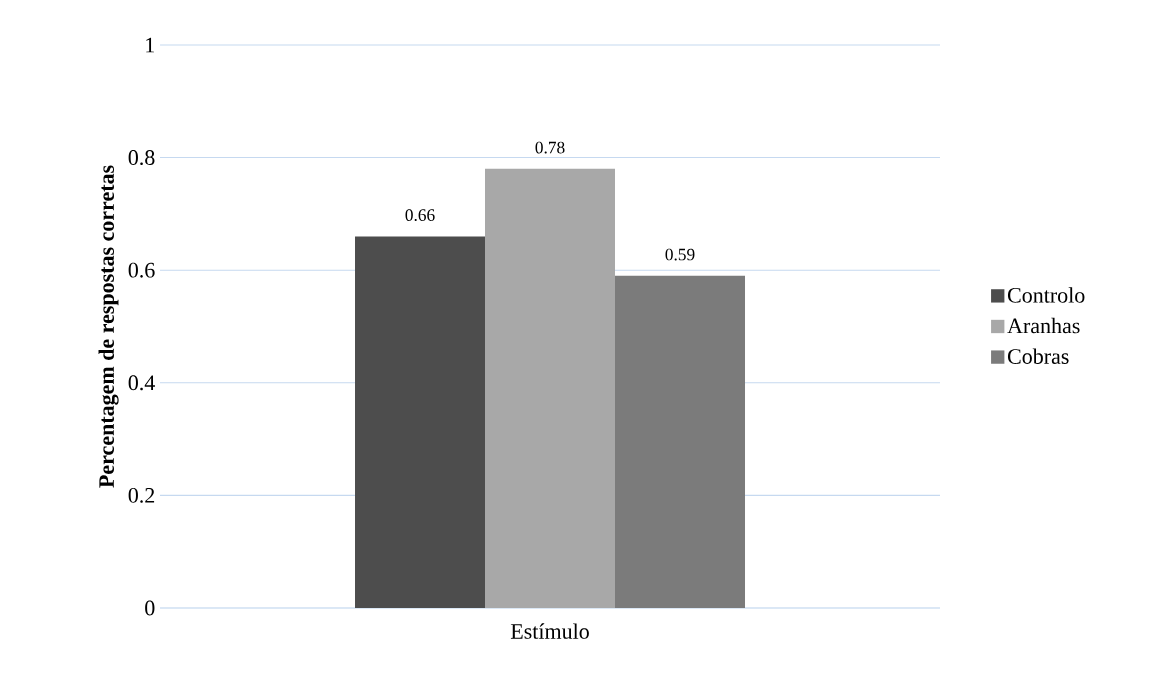 This screenshot has width=1152, height=677. What do you see at coordinates (141, 158) in the screenshot?
I see `y-tick-label: 0.8` at bounding box center [141, 158].